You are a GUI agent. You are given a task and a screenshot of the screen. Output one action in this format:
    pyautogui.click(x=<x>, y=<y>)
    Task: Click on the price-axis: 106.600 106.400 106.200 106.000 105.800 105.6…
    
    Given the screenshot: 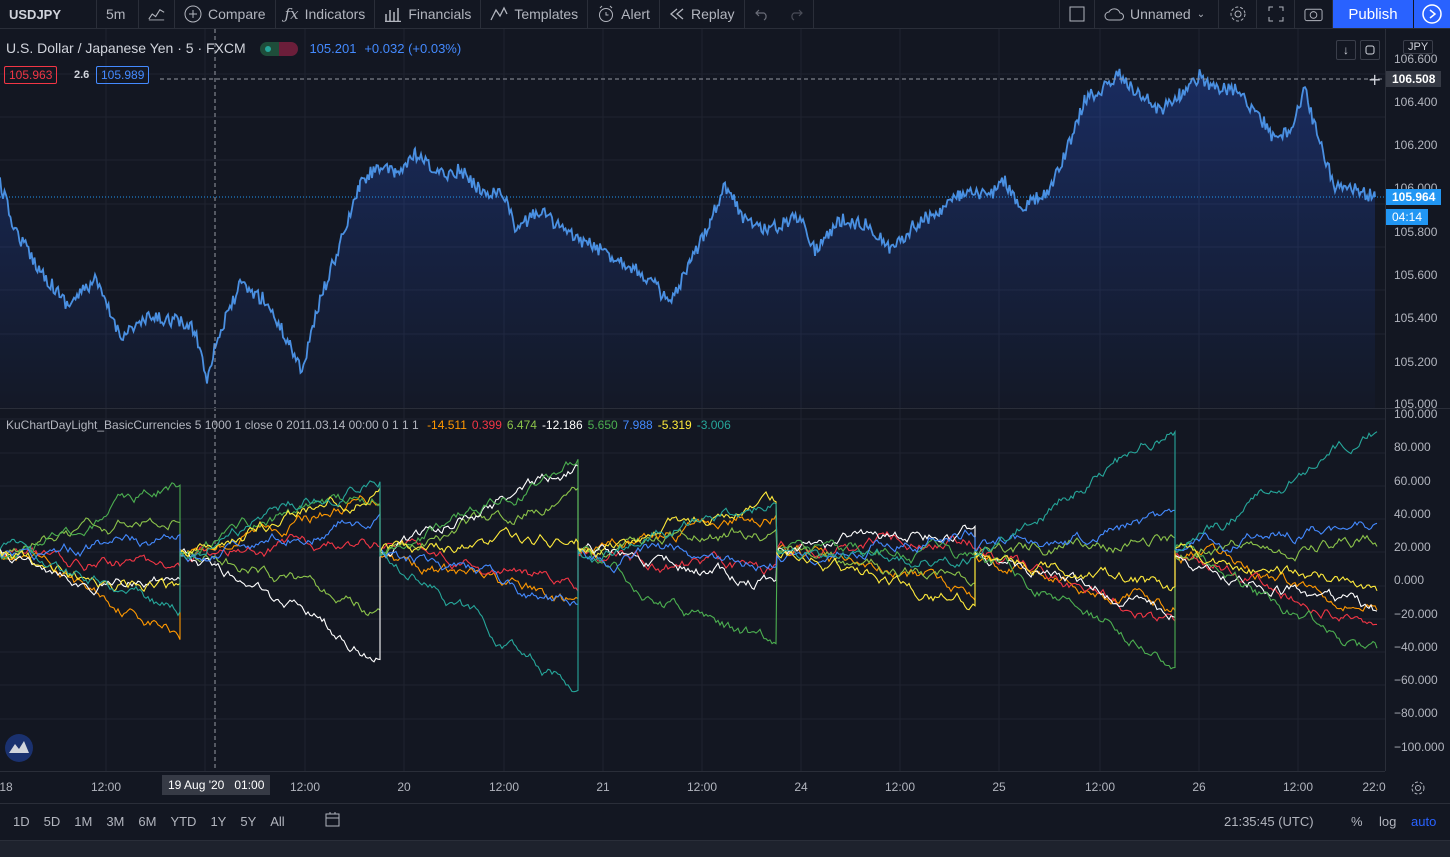 What is the action you would take?
    pyautogui.click(x=1417, y=400)
    